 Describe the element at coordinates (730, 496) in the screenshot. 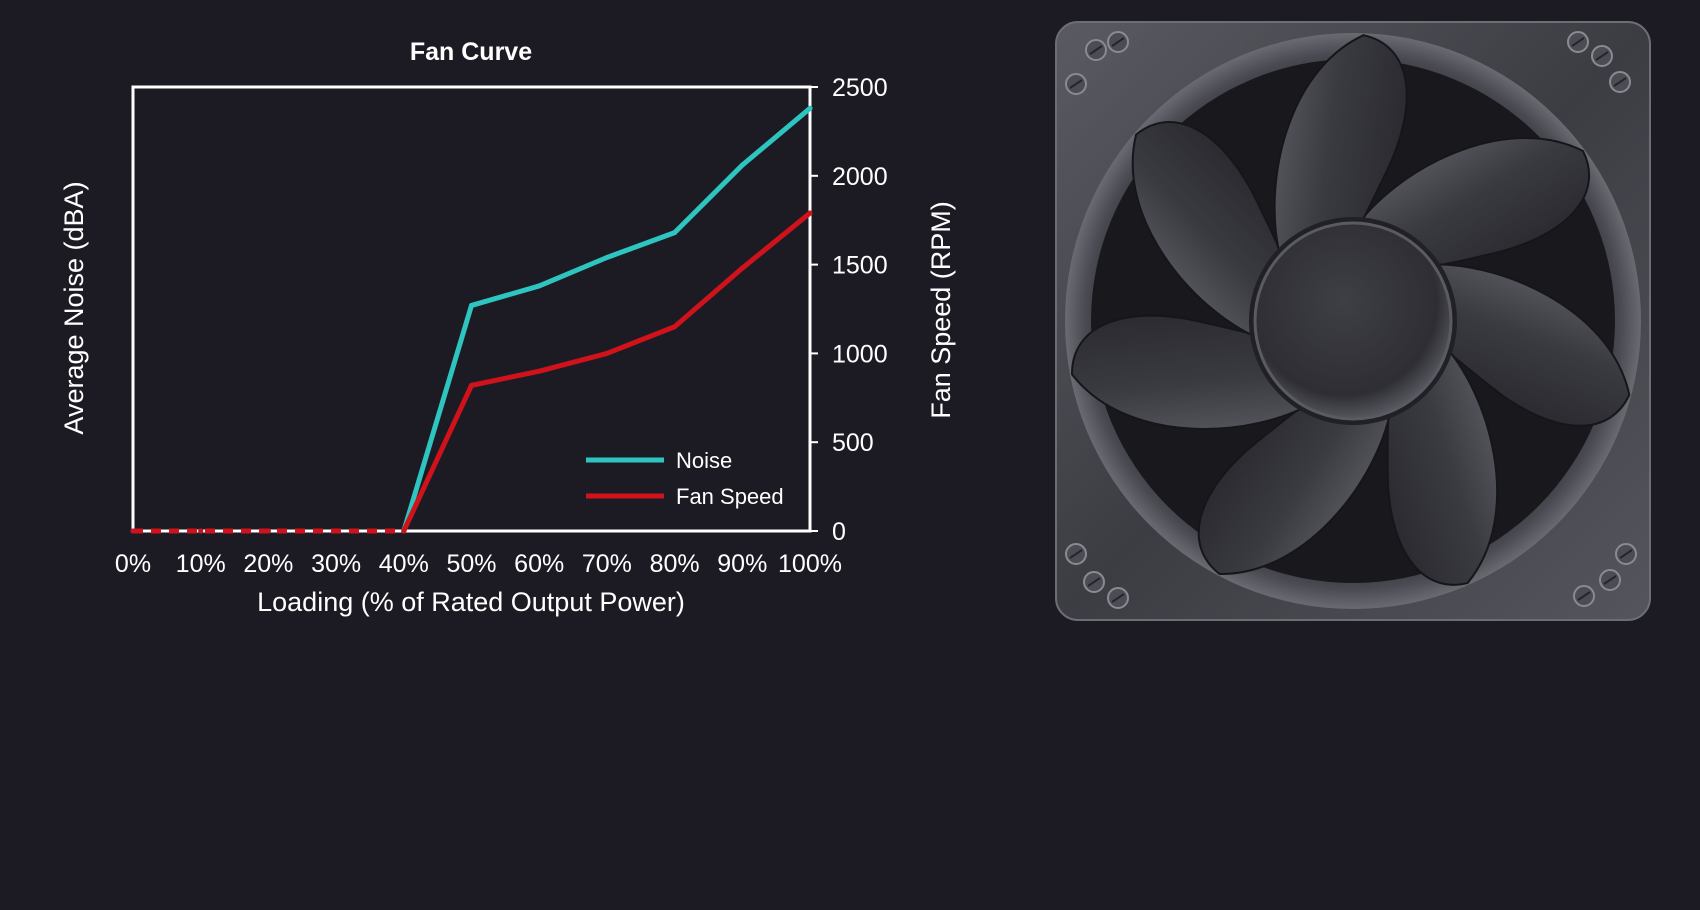

I see `legend-label-fan-speed: Fan Speed` at that location.